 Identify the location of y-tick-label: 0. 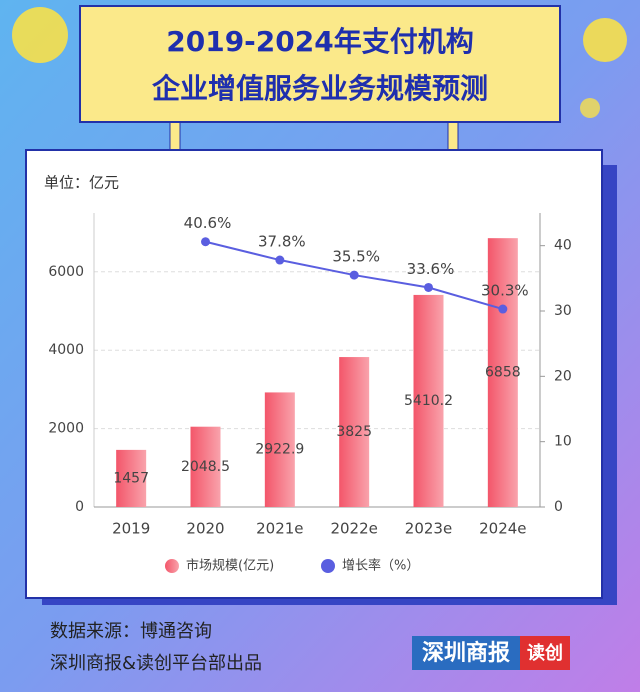
(79, 507).